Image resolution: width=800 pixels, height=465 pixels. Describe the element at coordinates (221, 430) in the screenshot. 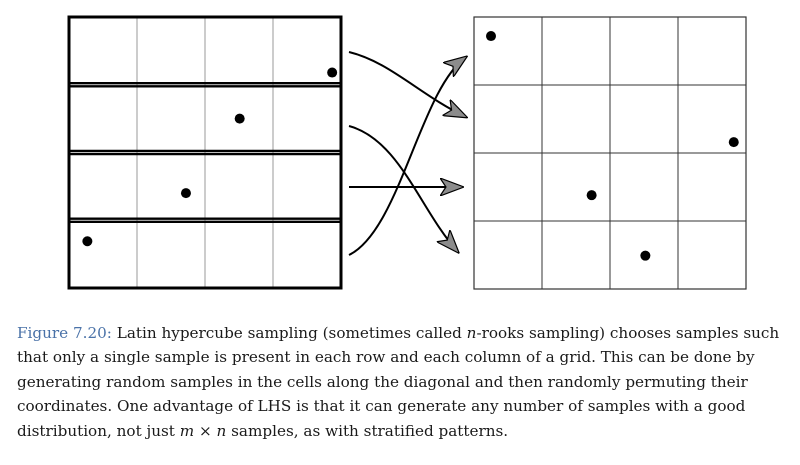

I see `caption-math-n2: n` at that location.